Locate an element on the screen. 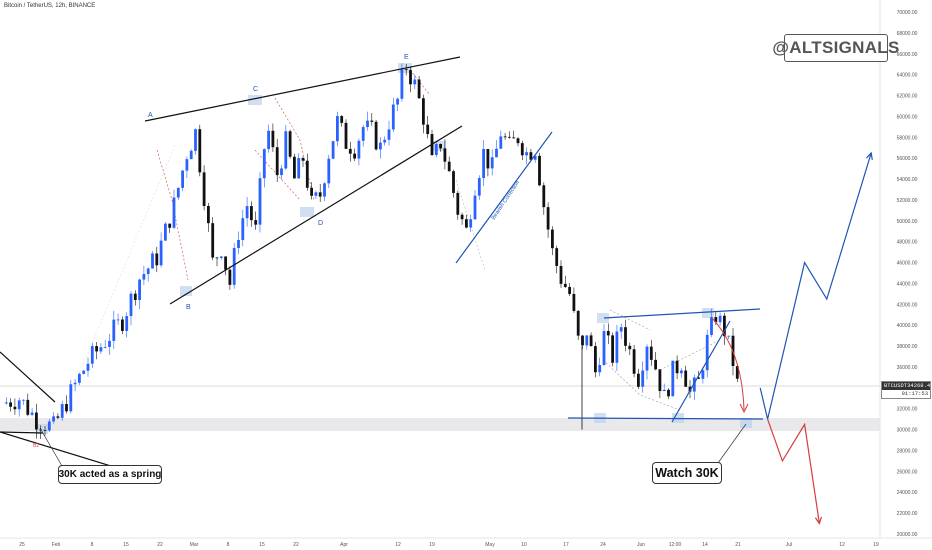 The width and height of the screenshot is (932, 550). wave-label-e: E is located at coordinates (406, 57).